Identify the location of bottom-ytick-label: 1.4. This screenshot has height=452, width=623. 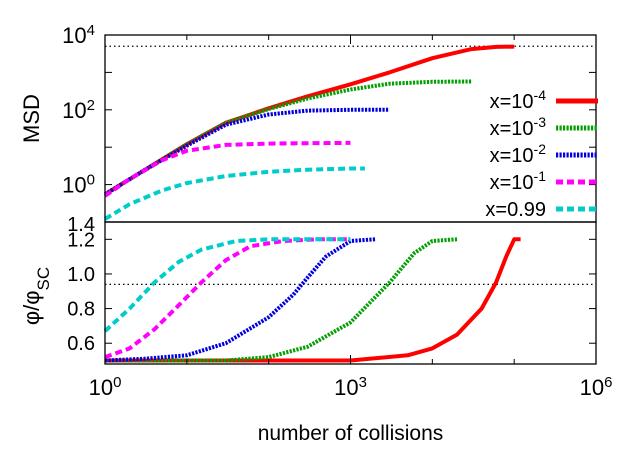
(81, 225).